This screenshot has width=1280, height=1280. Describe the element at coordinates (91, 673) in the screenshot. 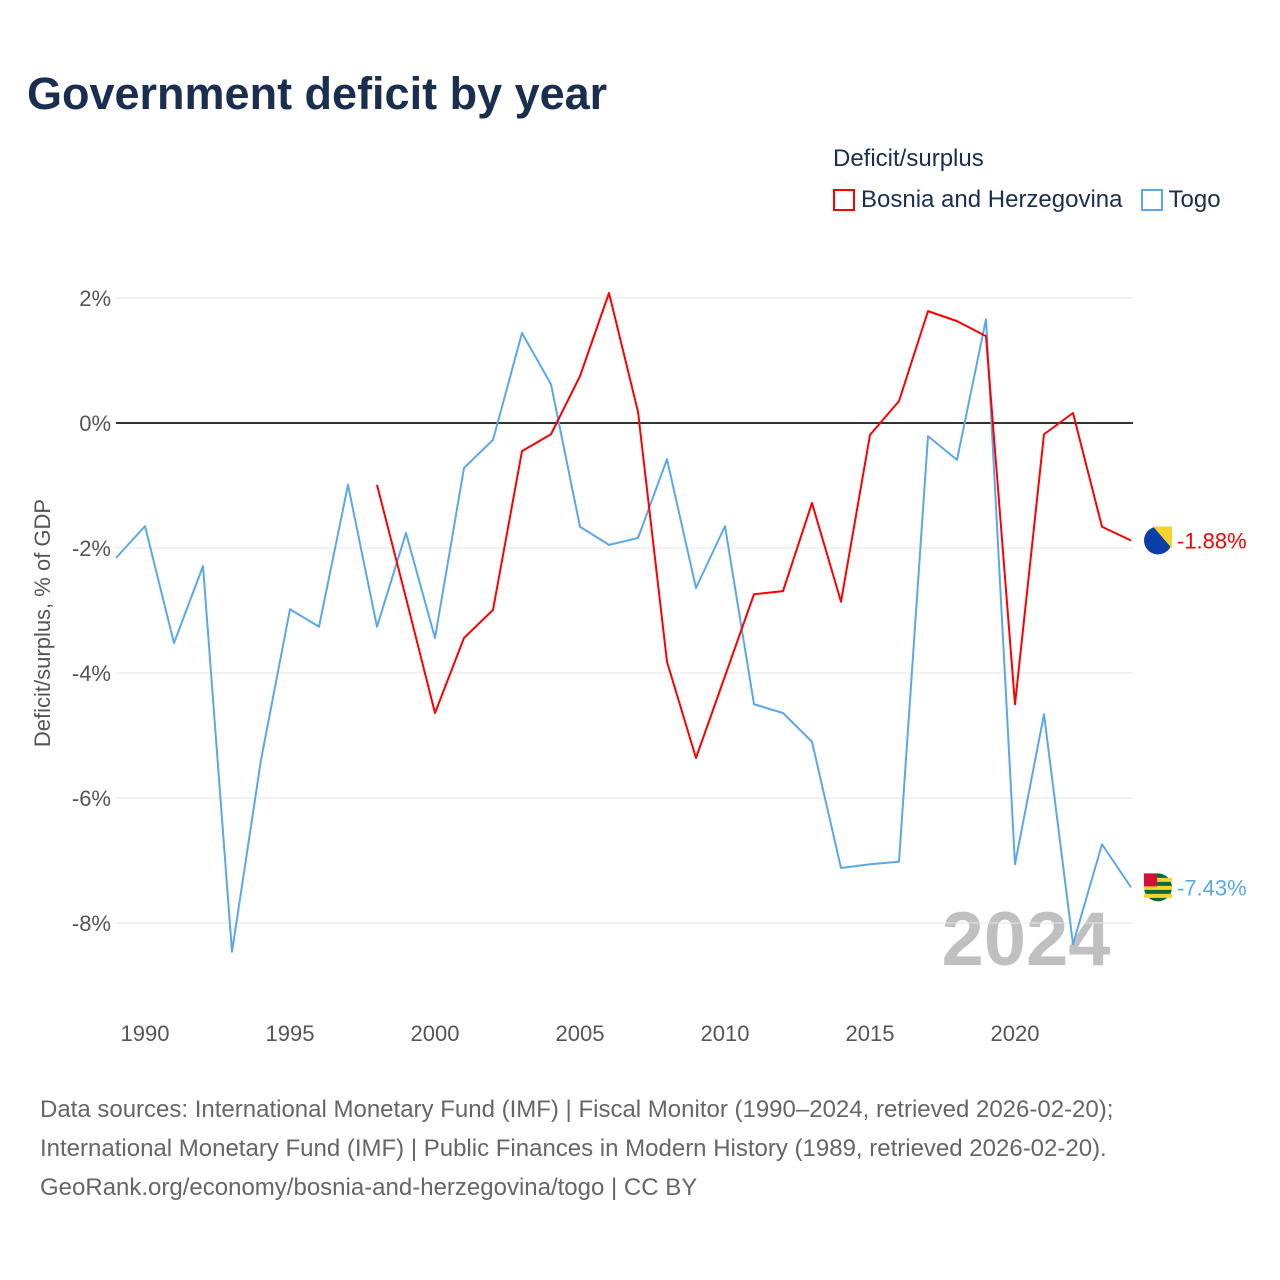

I see `y-tick-label: -4%` at that location.